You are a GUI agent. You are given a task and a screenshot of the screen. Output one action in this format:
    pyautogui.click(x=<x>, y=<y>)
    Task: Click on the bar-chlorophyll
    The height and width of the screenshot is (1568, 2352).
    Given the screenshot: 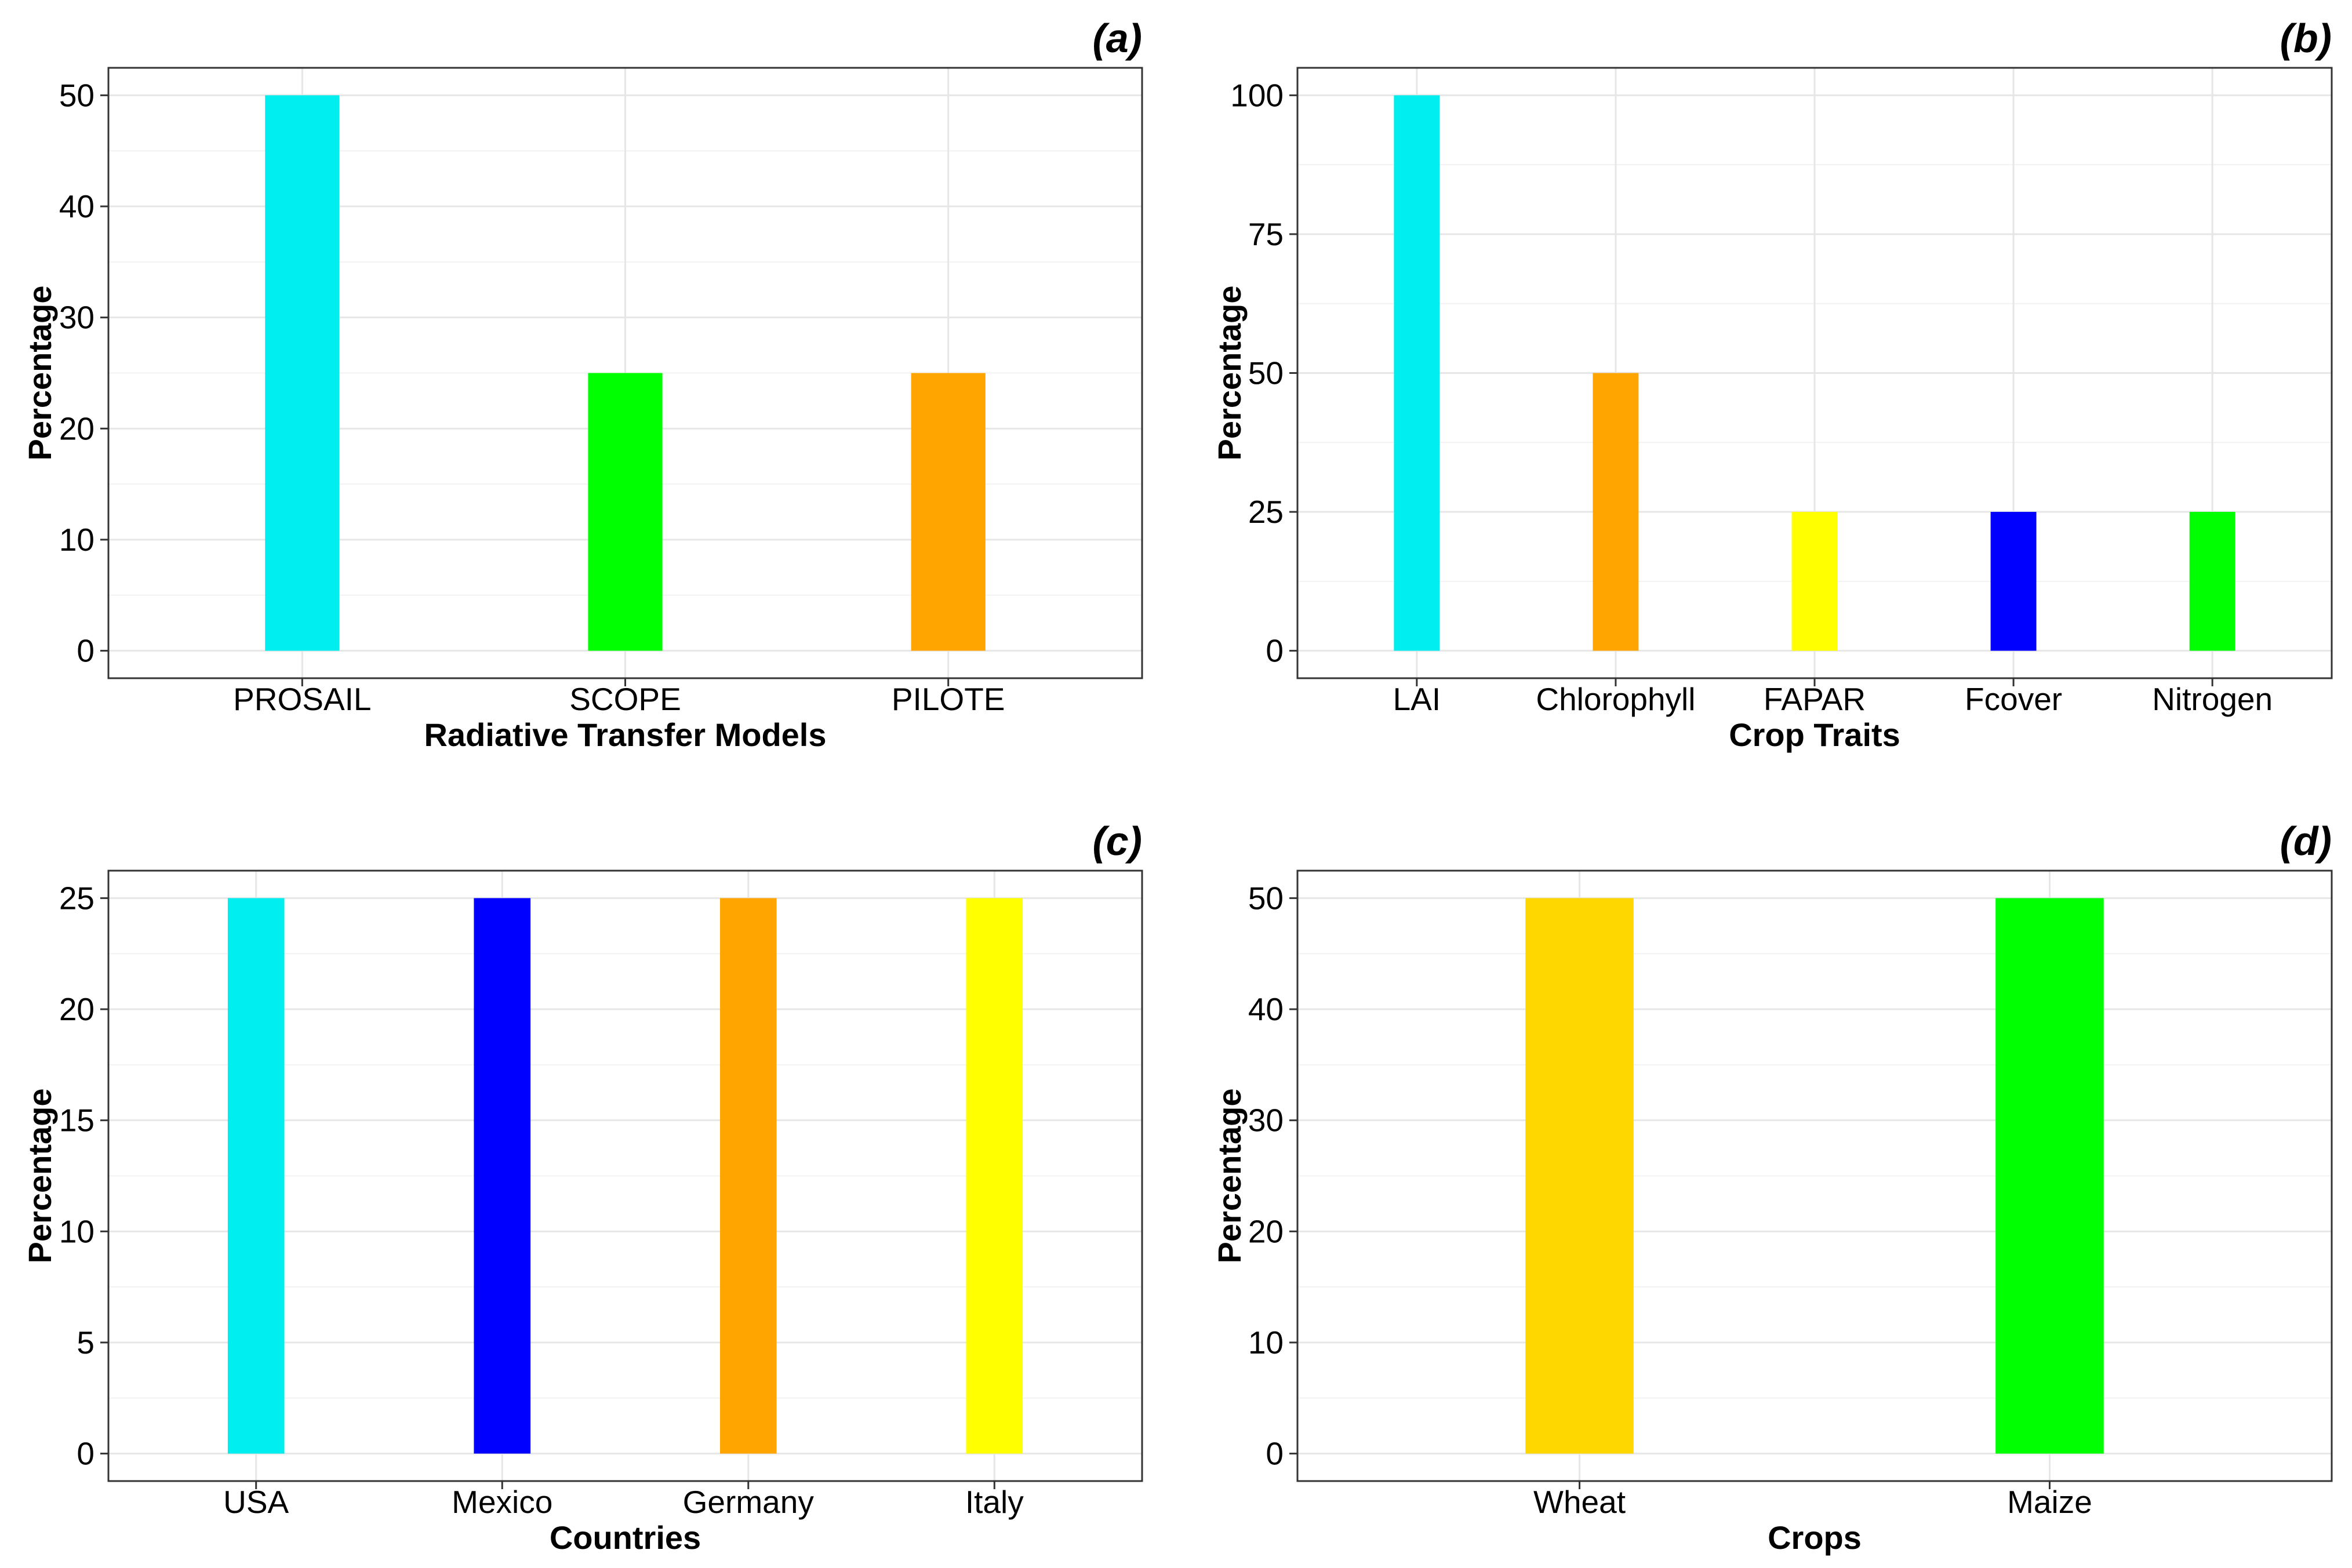 What is the action you would take?
    pyautogui.click(x=1616, y=512)
    